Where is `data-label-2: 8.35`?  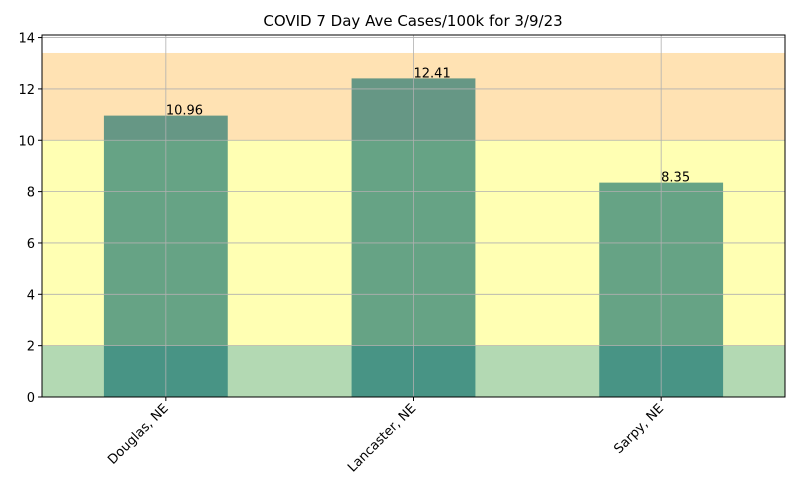 data-label-2: 8.35 is located at coordinates (675, 178).